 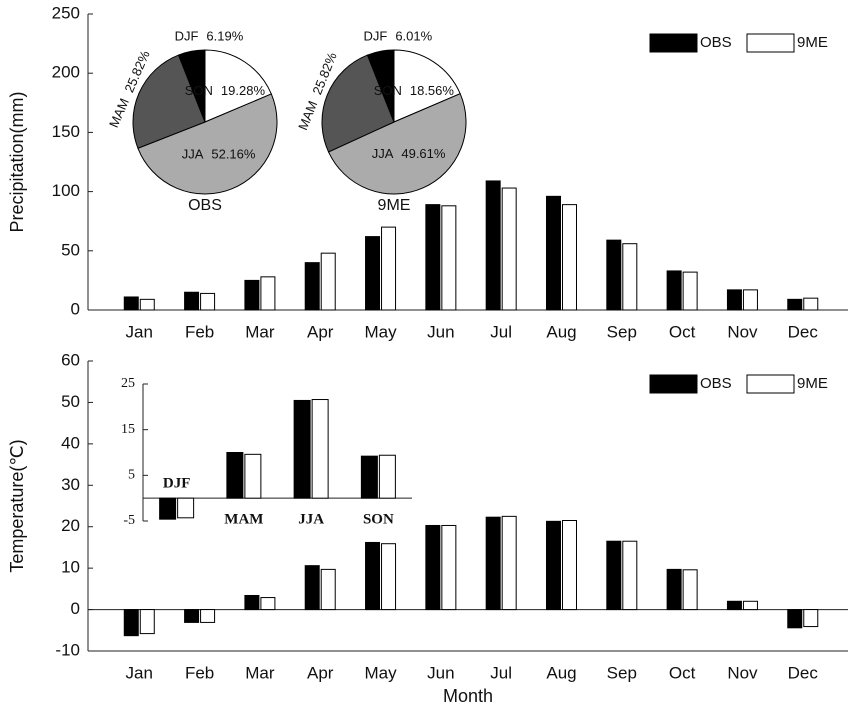 I want to click on pie-title: 9ME, so click(x=394, y=205).